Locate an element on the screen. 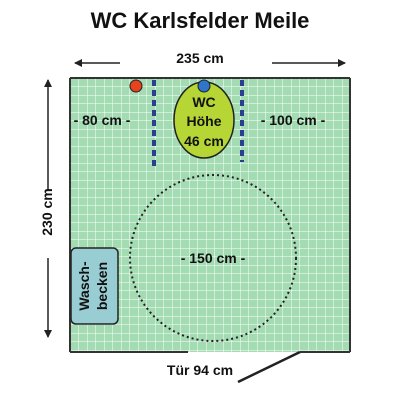 The width and height of the screenshot is (400, 400). page-title: WC Karlsfelder Meile is located at coordinates (200, 20).